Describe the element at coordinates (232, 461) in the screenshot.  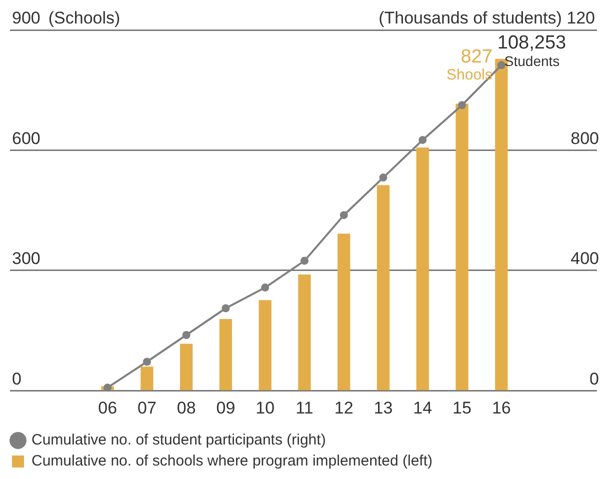
I see `legend-label: Cumulative no. of schools where program implemented (left)` at that location.